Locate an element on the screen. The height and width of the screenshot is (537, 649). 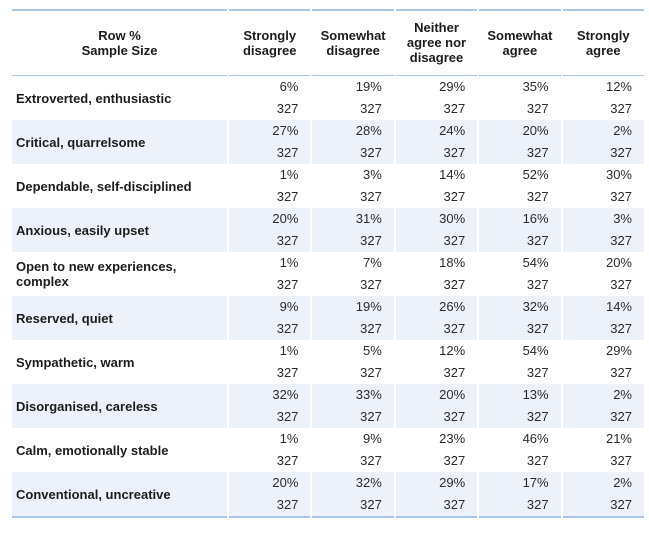
column-header-strongly-agree: Strongly agree is located at coordinates (603, 42).